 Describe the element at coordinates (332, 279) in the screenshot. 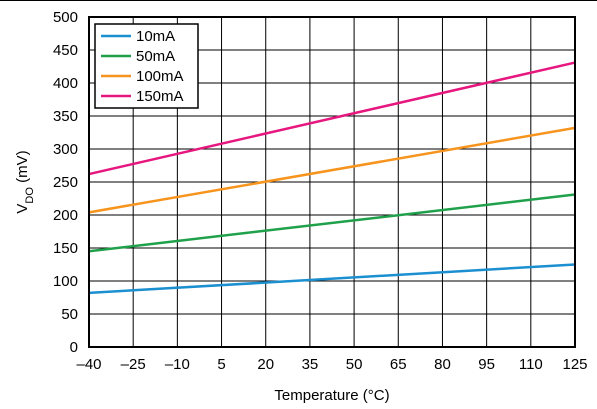

I see `series-line-10mA` at that location.